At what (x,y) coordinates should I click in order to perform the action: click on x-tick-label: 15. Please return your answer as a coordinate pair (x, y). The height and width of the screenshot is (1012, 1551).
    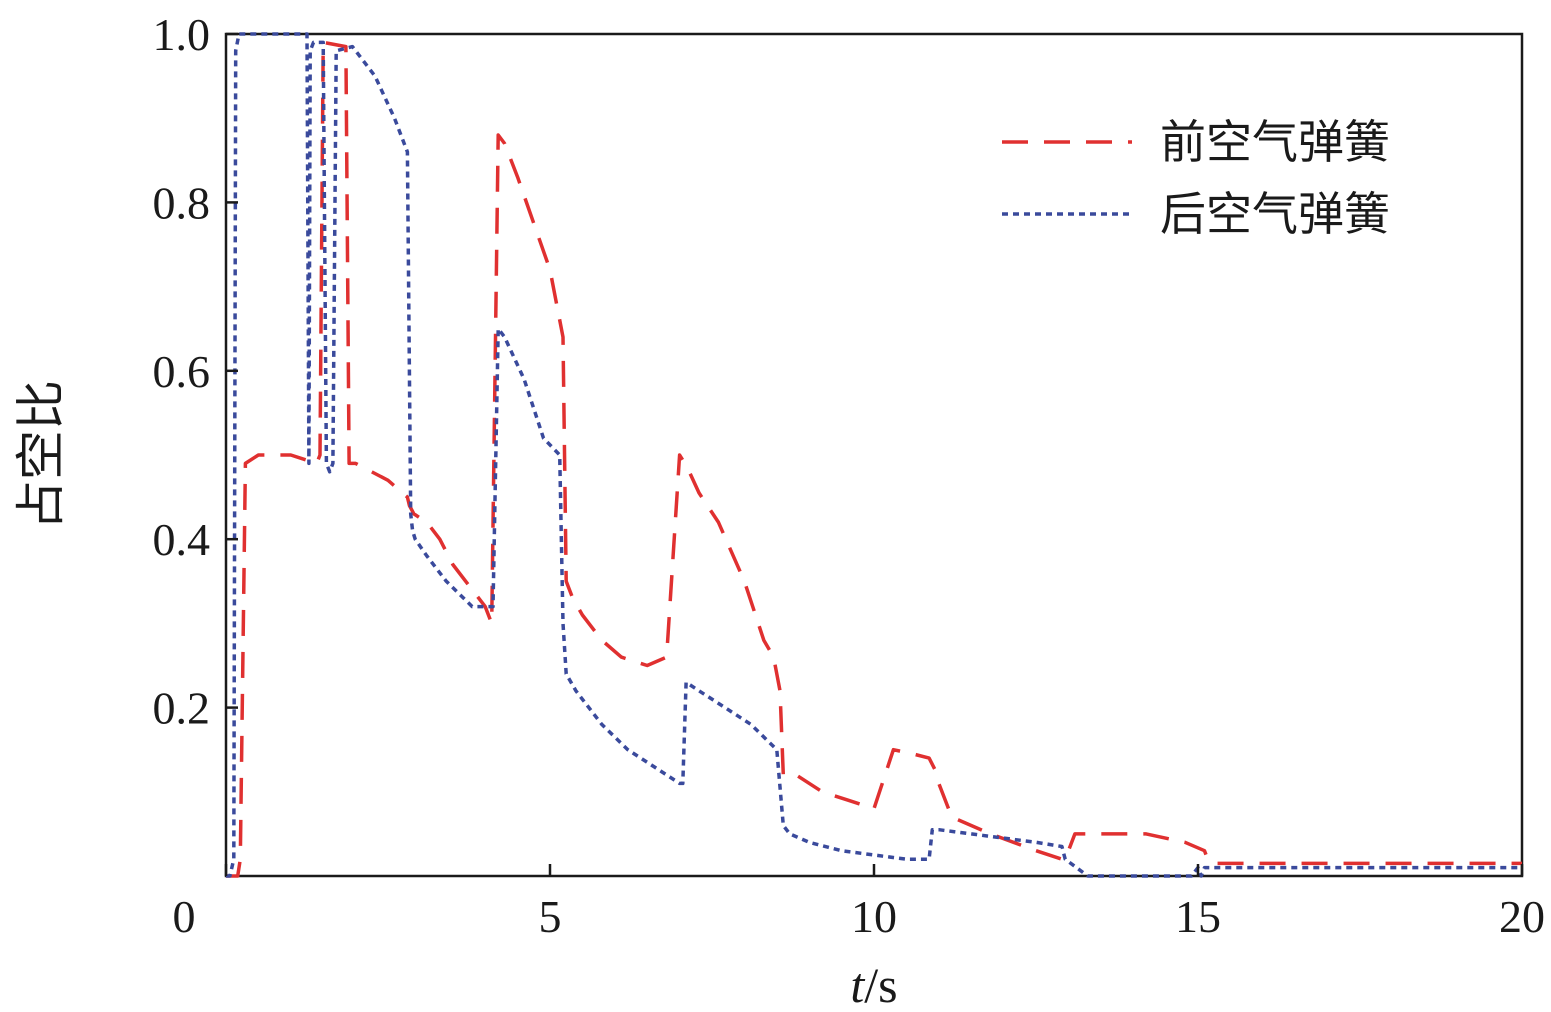
    Looking at the image, I should click on (1198, 916).